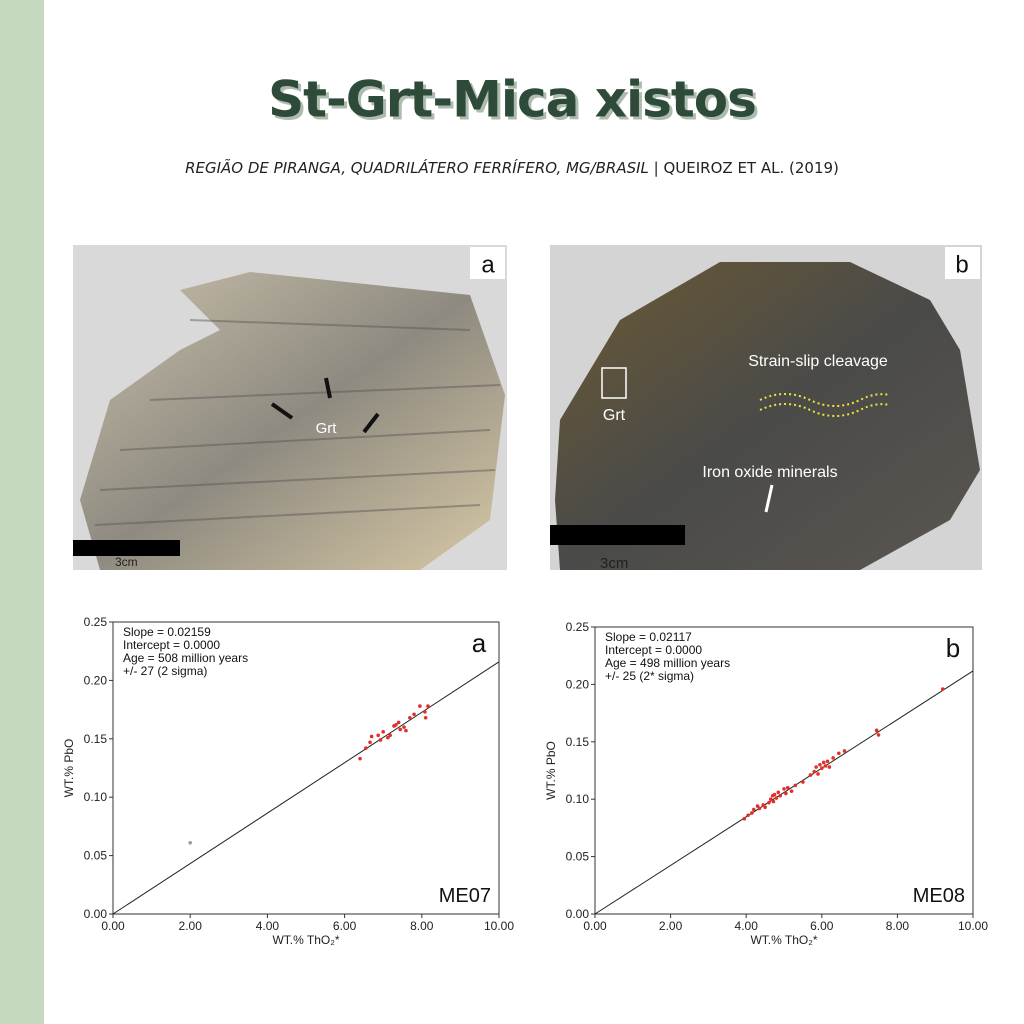  What do you see at coordinates (667, 663) in the screenshot?
I see `annotation: Age = 498 million years` at bounding box center [667, 663].